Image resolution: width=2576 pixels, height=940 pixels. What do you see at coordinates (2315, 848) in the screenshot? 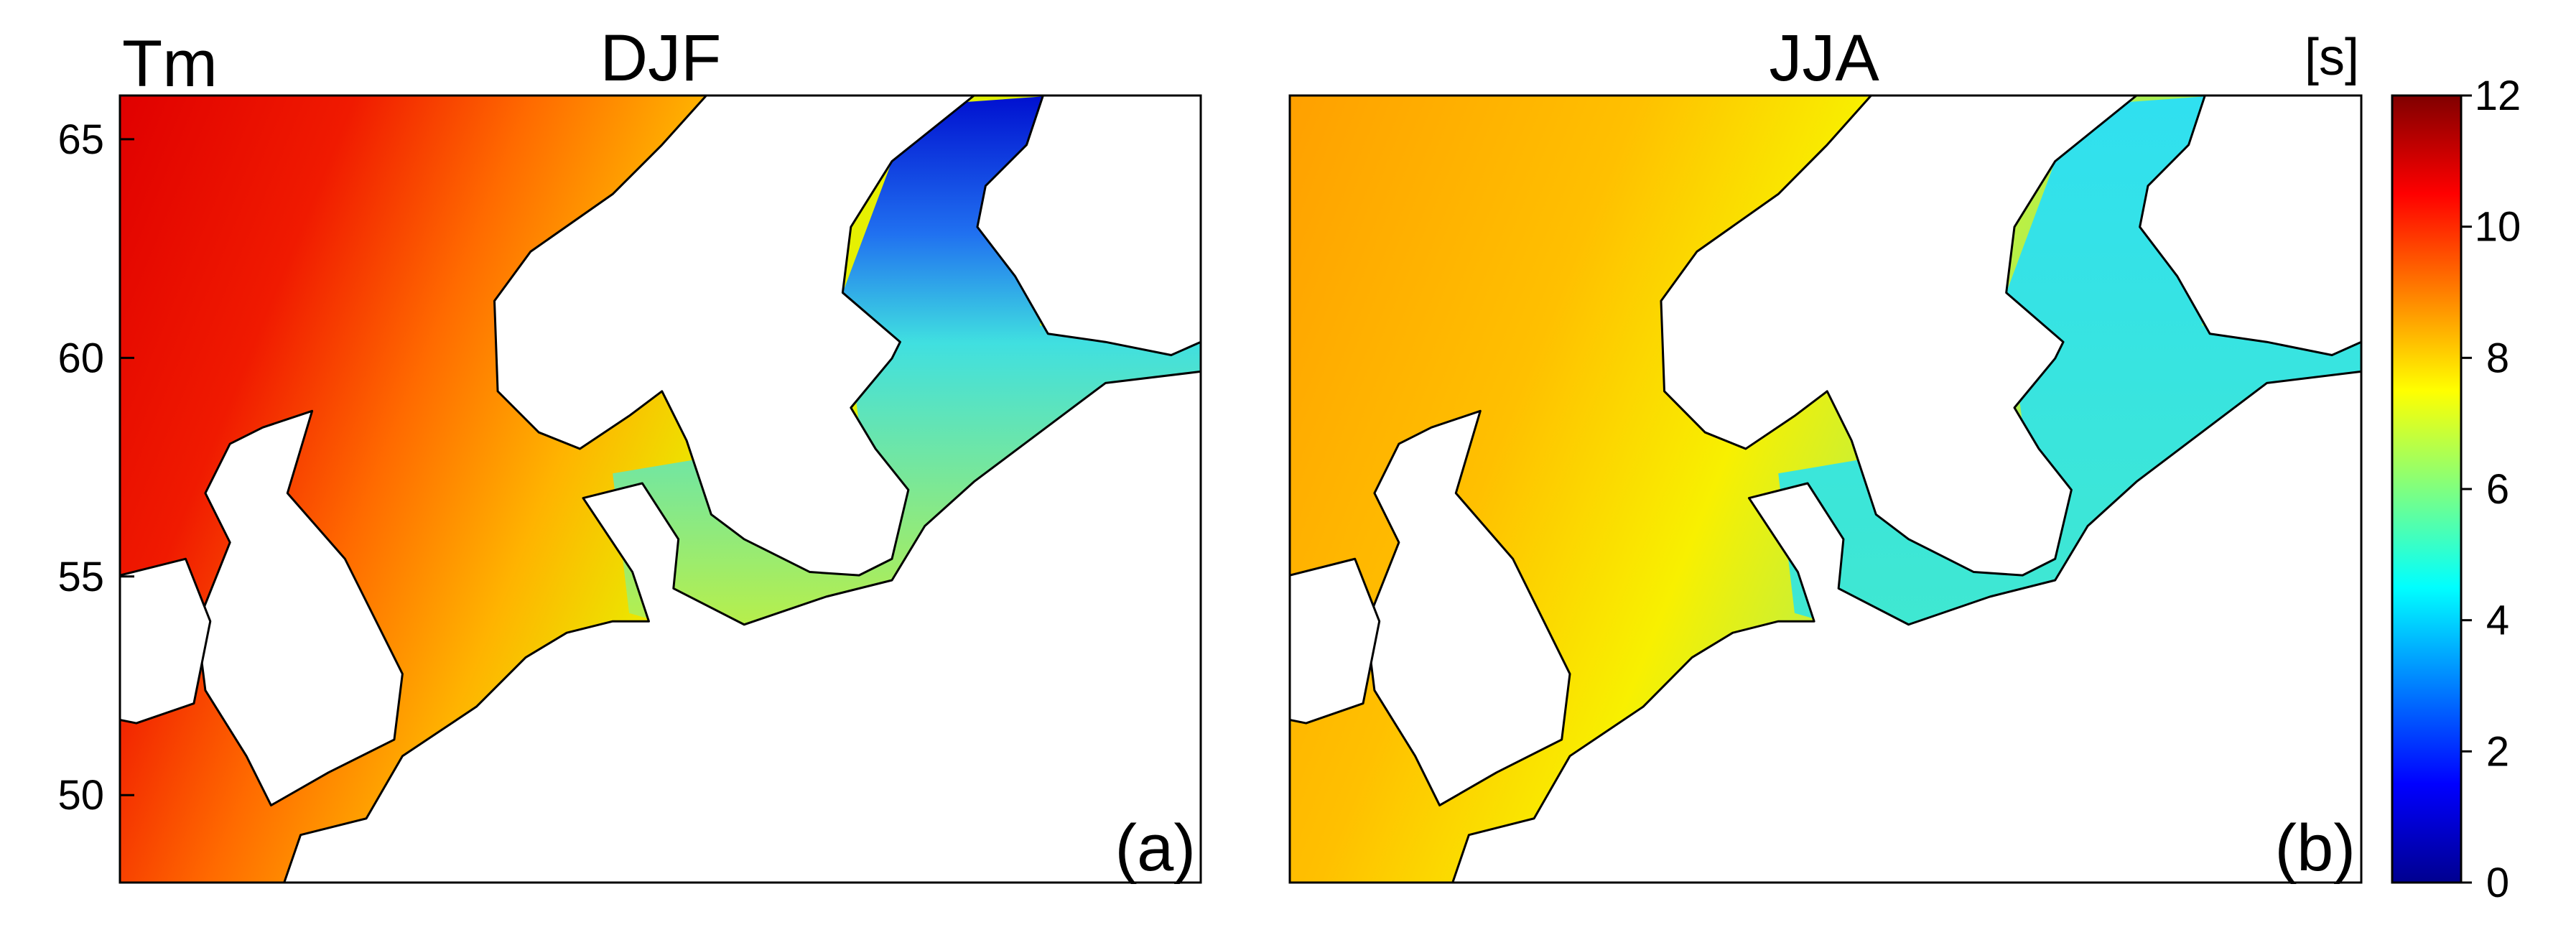
I see `panel-label: (b)` at bounding box center [2315, 848].